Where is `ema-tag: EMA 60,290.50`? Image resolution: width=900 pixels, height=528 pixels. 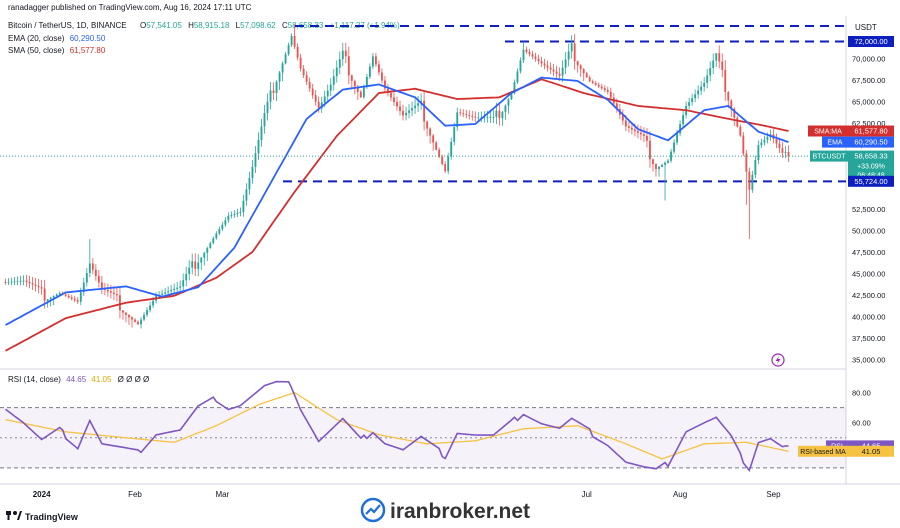
ema-tag: EMA 60,290.50 is located at coordinates (858, 142).